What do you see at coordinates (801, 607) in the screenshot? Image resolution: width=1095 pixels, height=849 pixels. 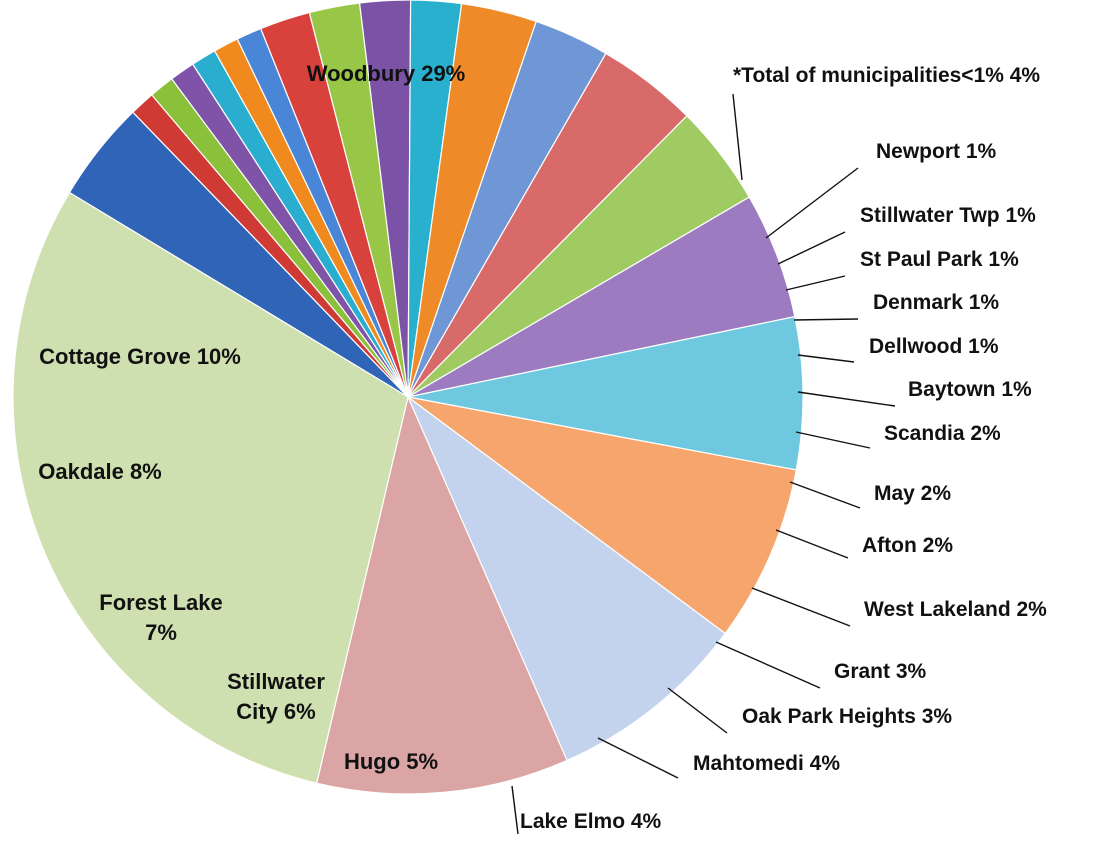 I see `leader-line-west-lakeland` at bounding box center [801, 607].